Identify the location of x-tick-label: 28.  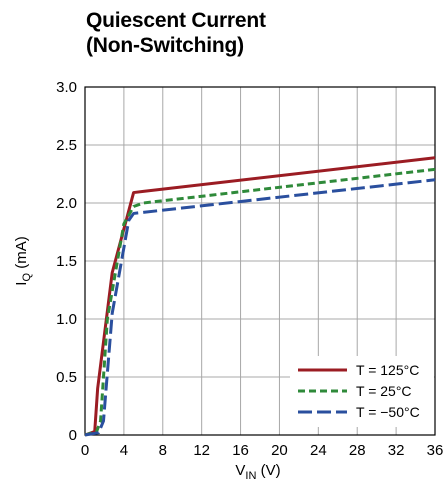
(357, 450).